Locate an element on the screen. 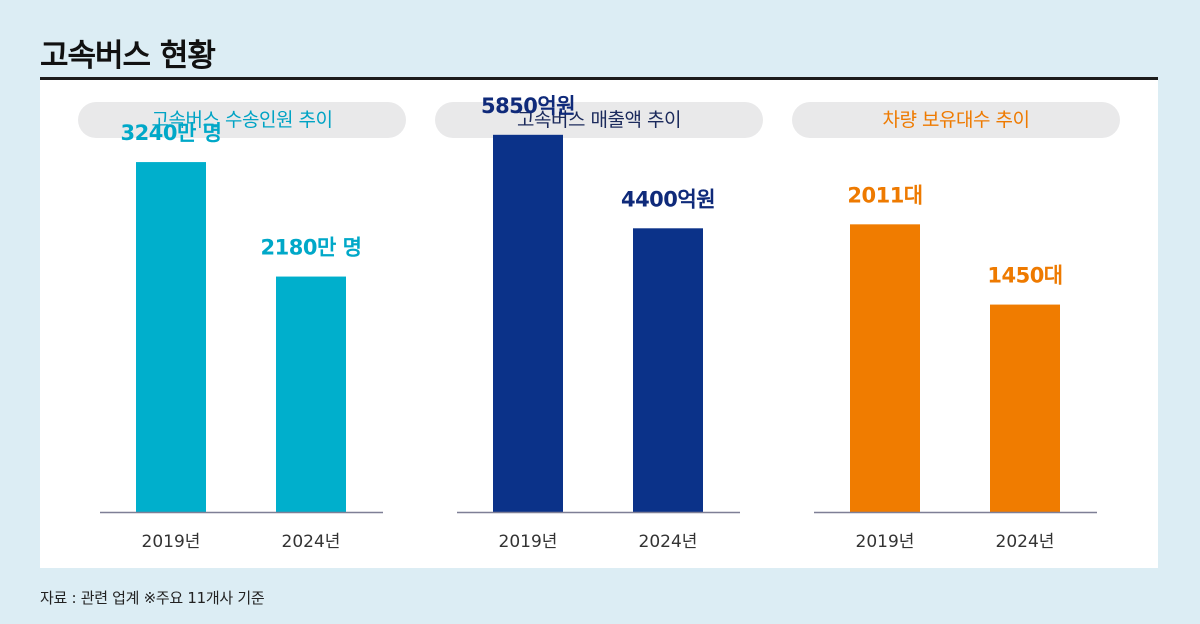  title-divider is located at coordinates (599, 78).